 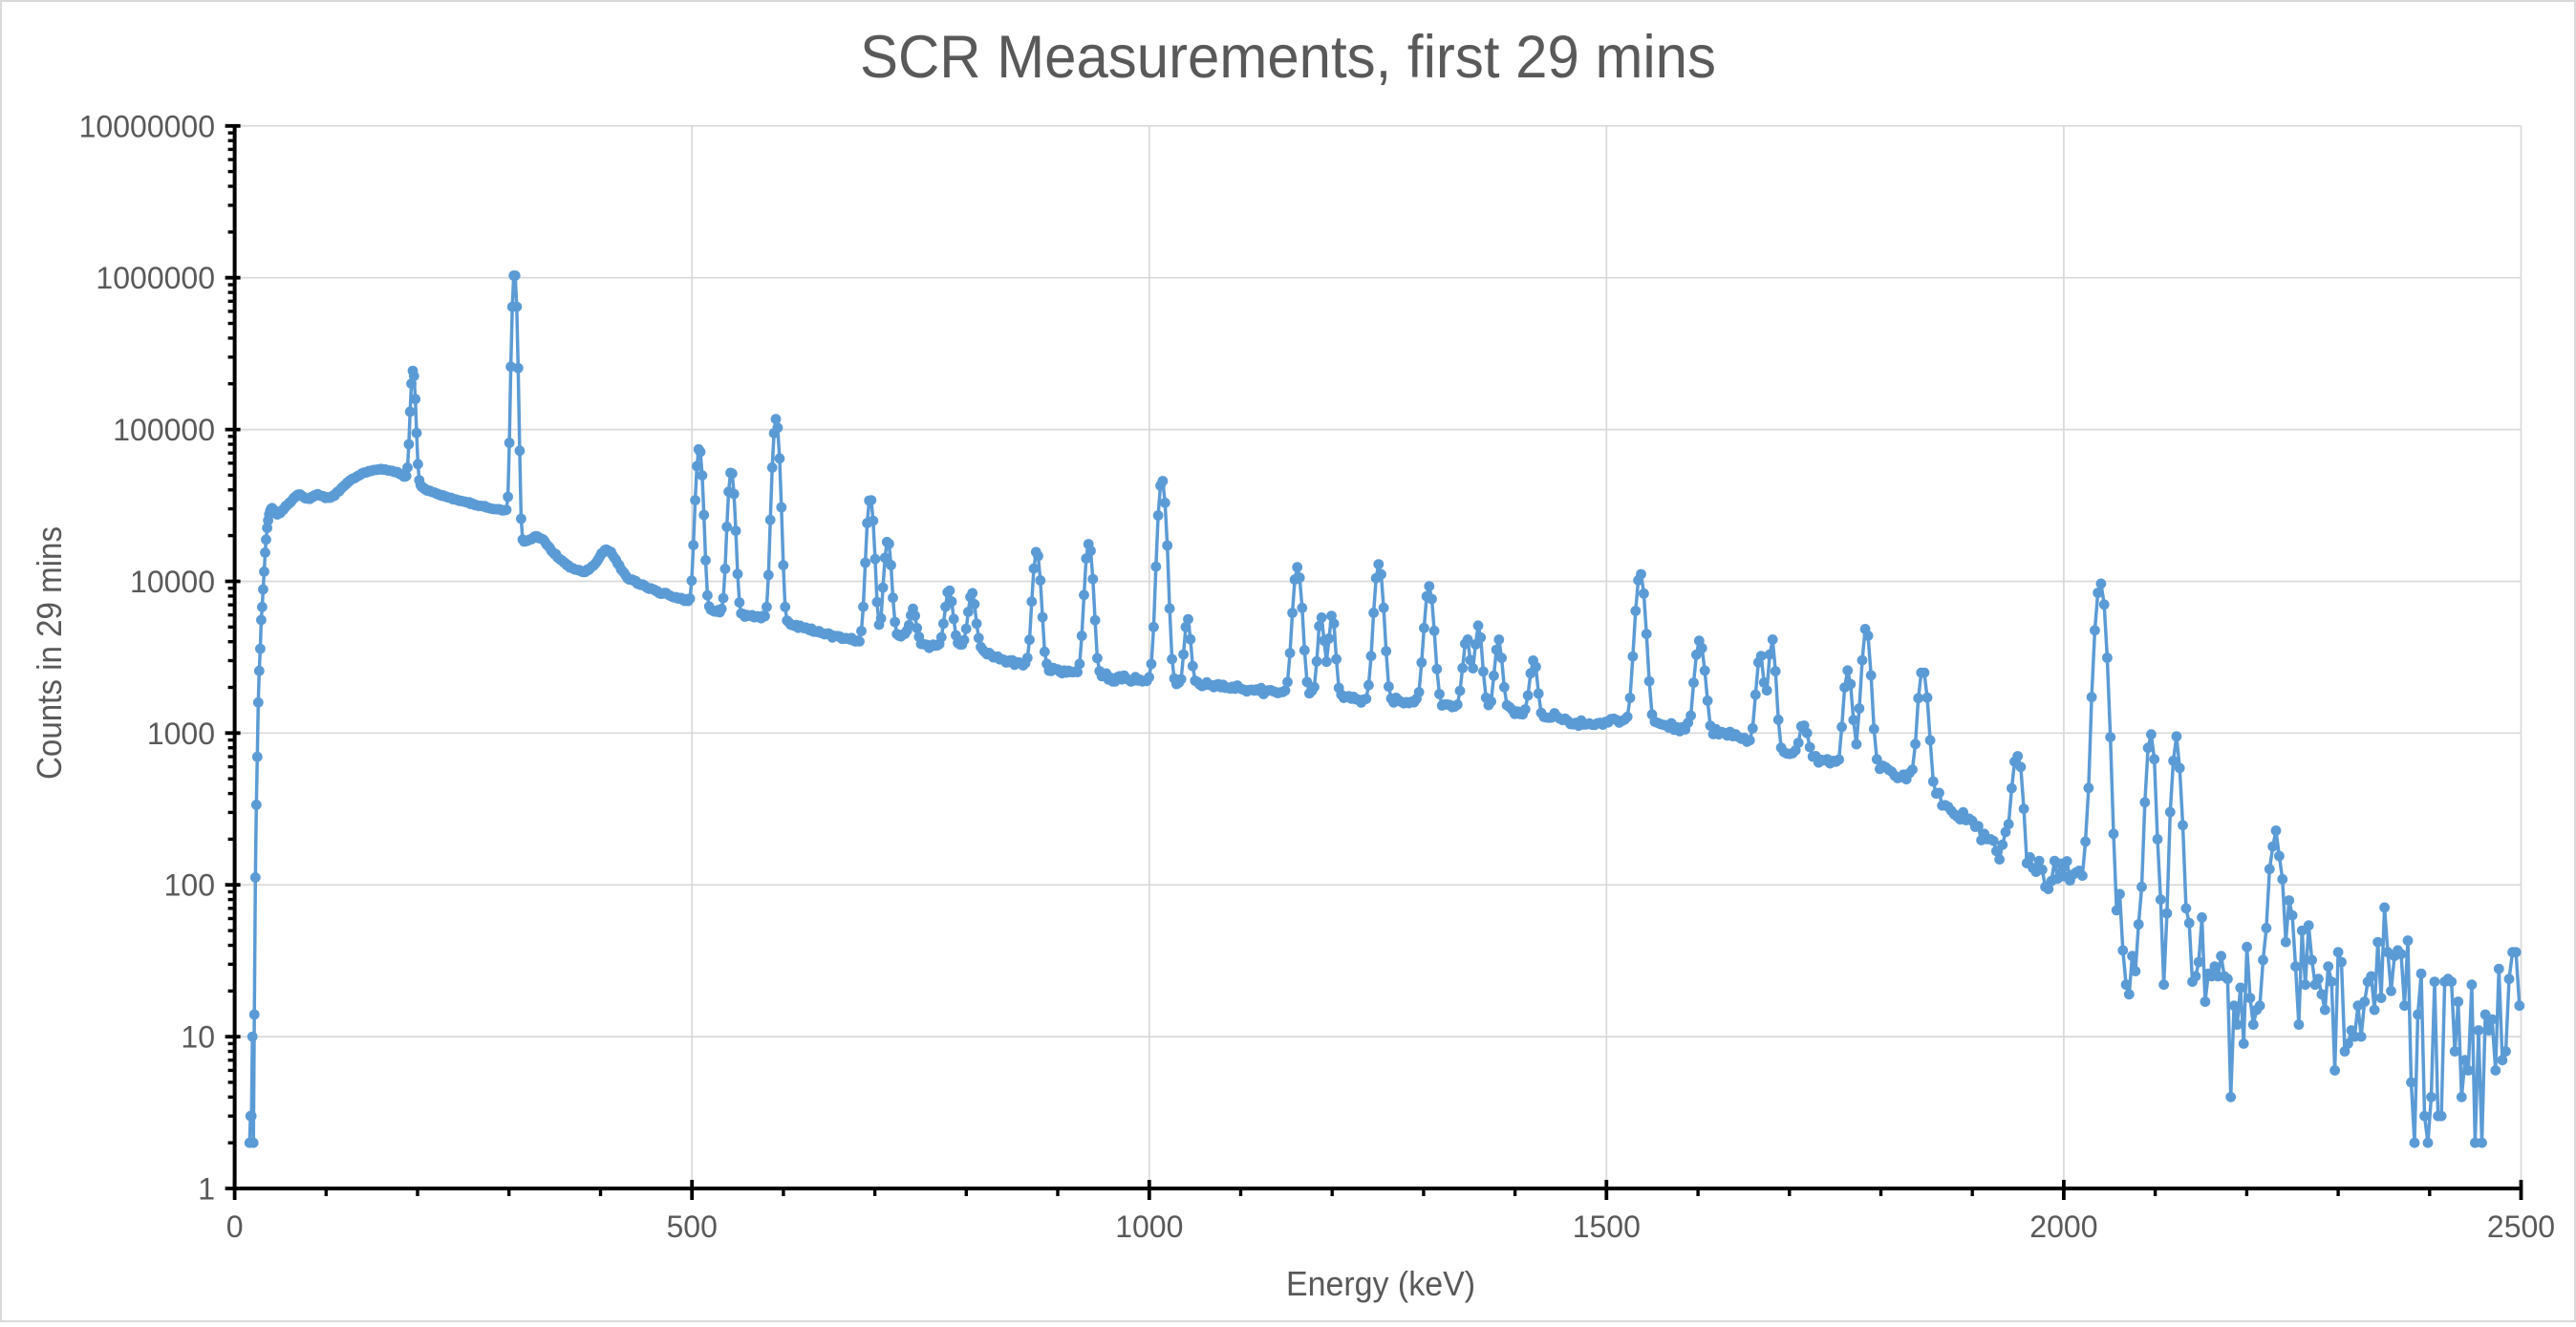 What do you see at coordinates (1380, 1283) in the screenshot?
I see `svg-text: Energy (keV)` at bounding box center [1380, 1283].